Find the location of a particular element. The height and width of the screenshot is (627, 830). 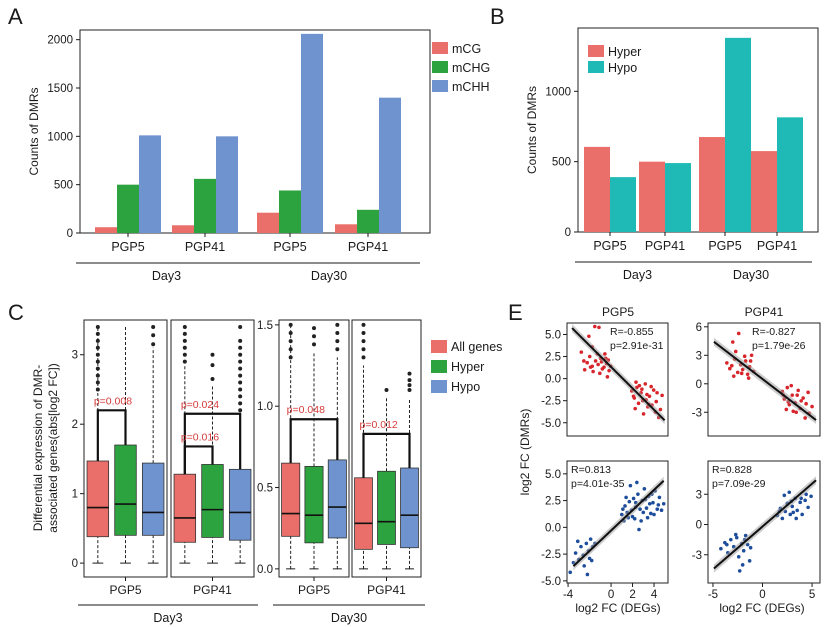

p-value-label: p=0.012 is located at coordinates (379, 425).